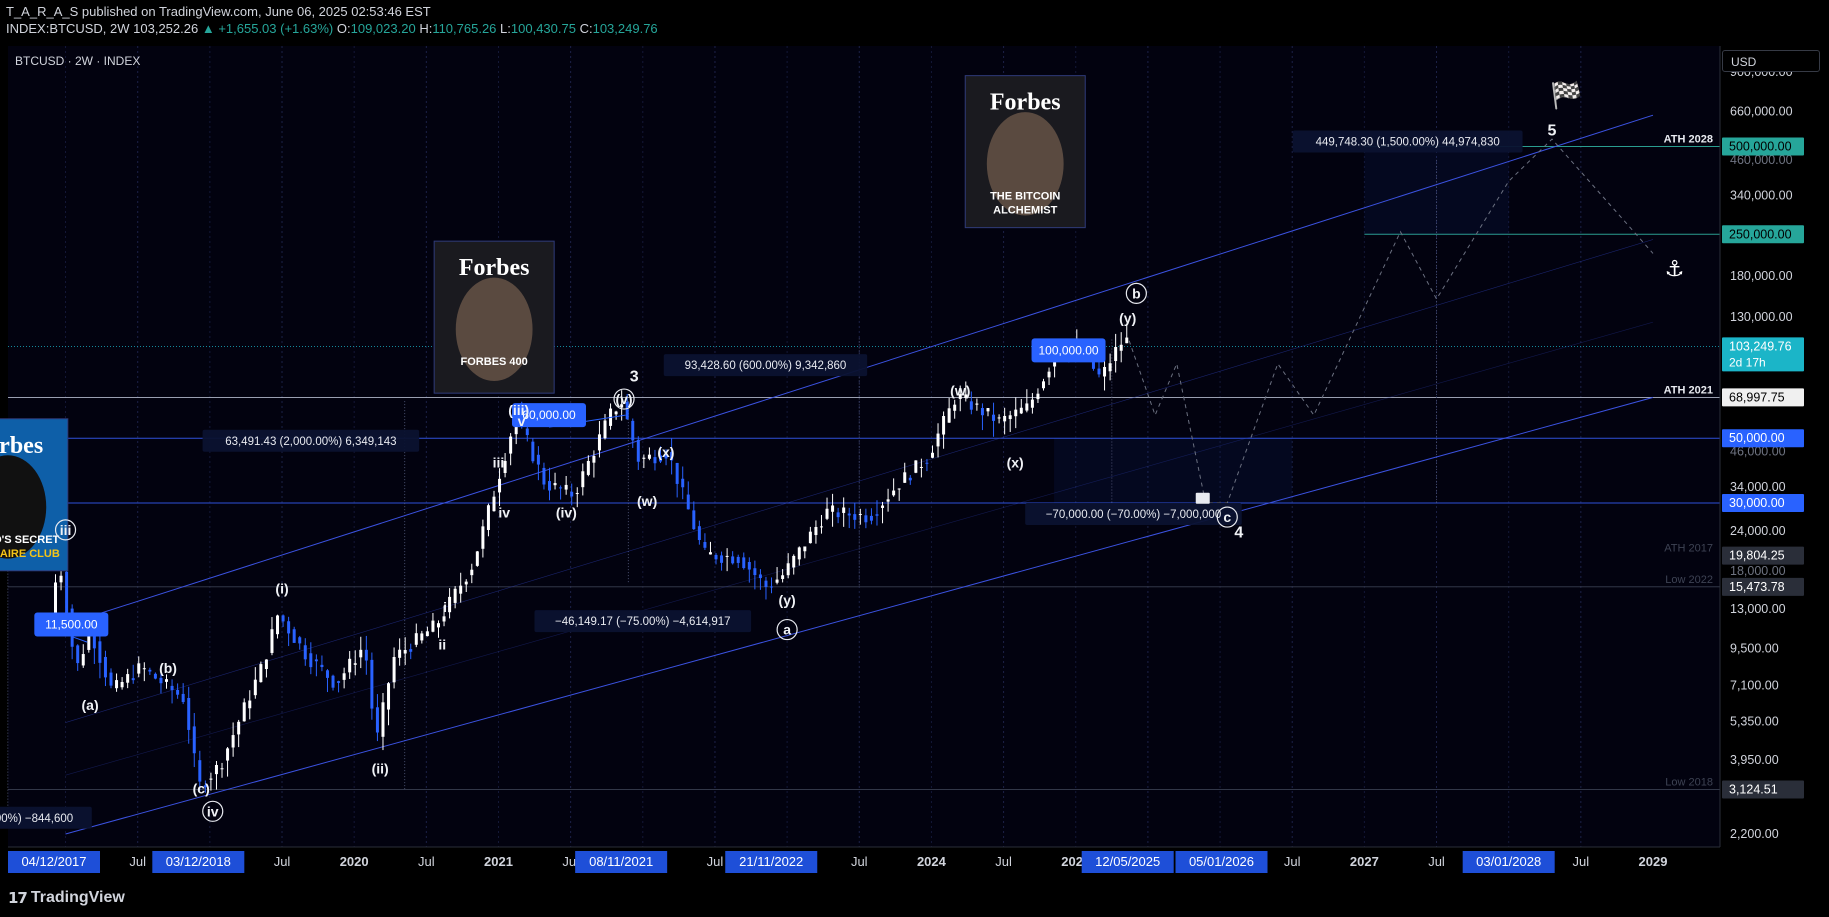  I want to click on price-axis-label: 460,000.00, so click(1761, 160).